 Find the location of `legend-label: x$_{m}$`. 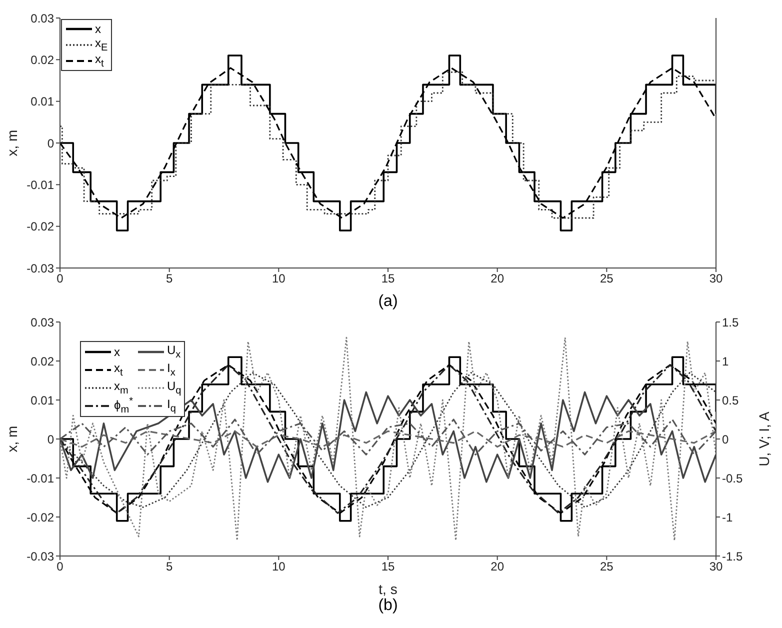

legend-label: x$_{m}$ is located at coordinates (121, 388).